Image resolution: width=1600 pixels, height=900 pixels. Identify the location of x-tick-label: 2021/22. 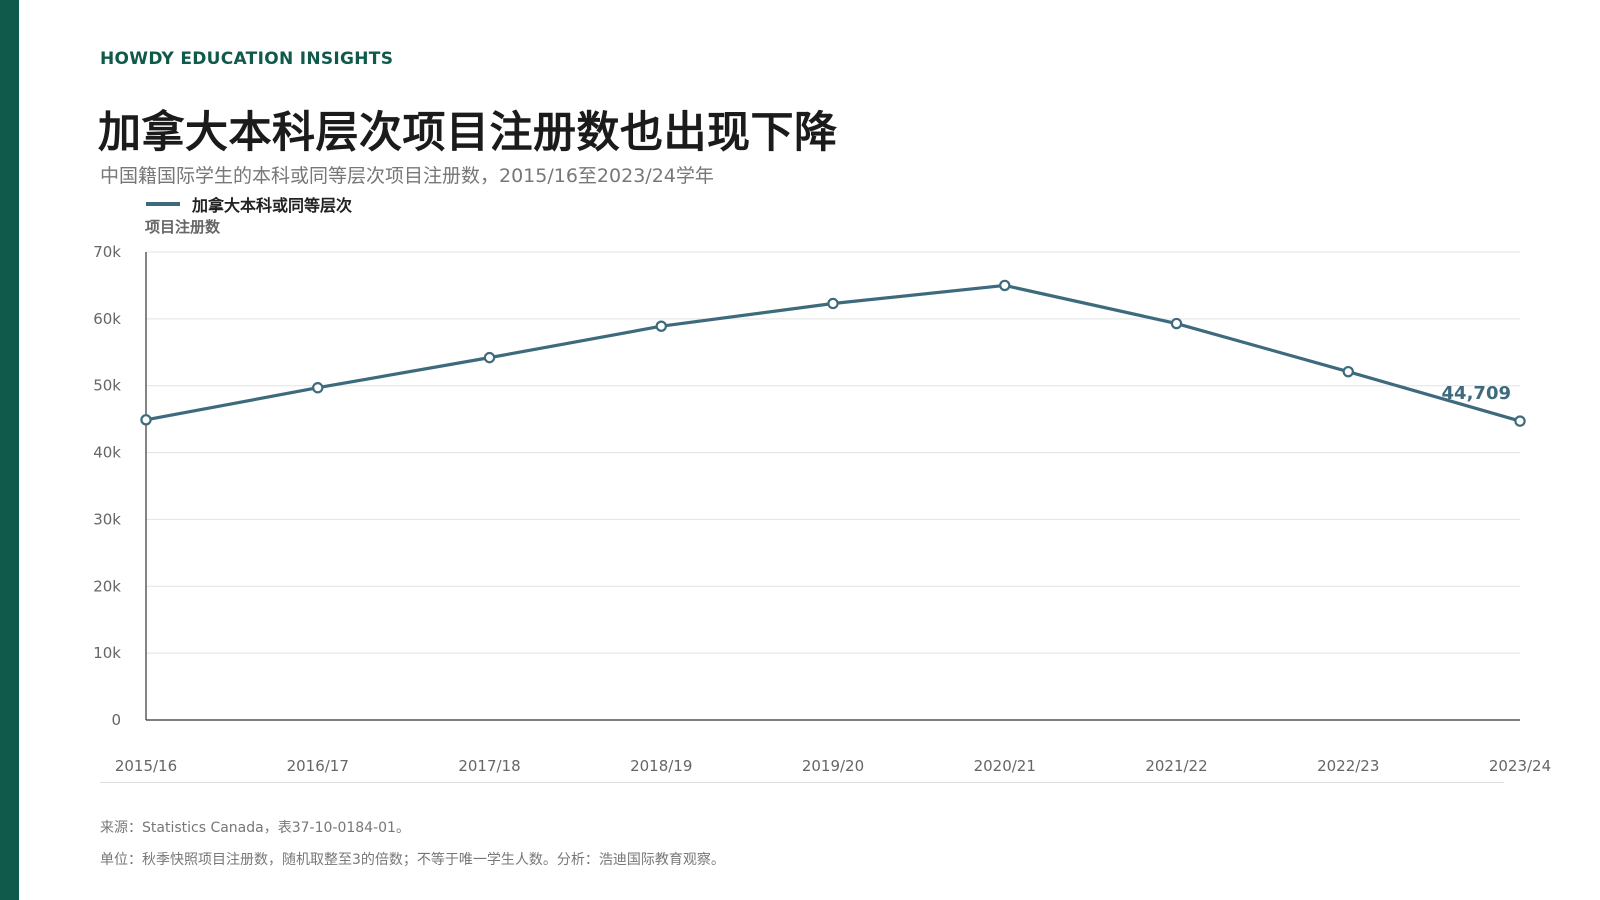
(1176, 766).